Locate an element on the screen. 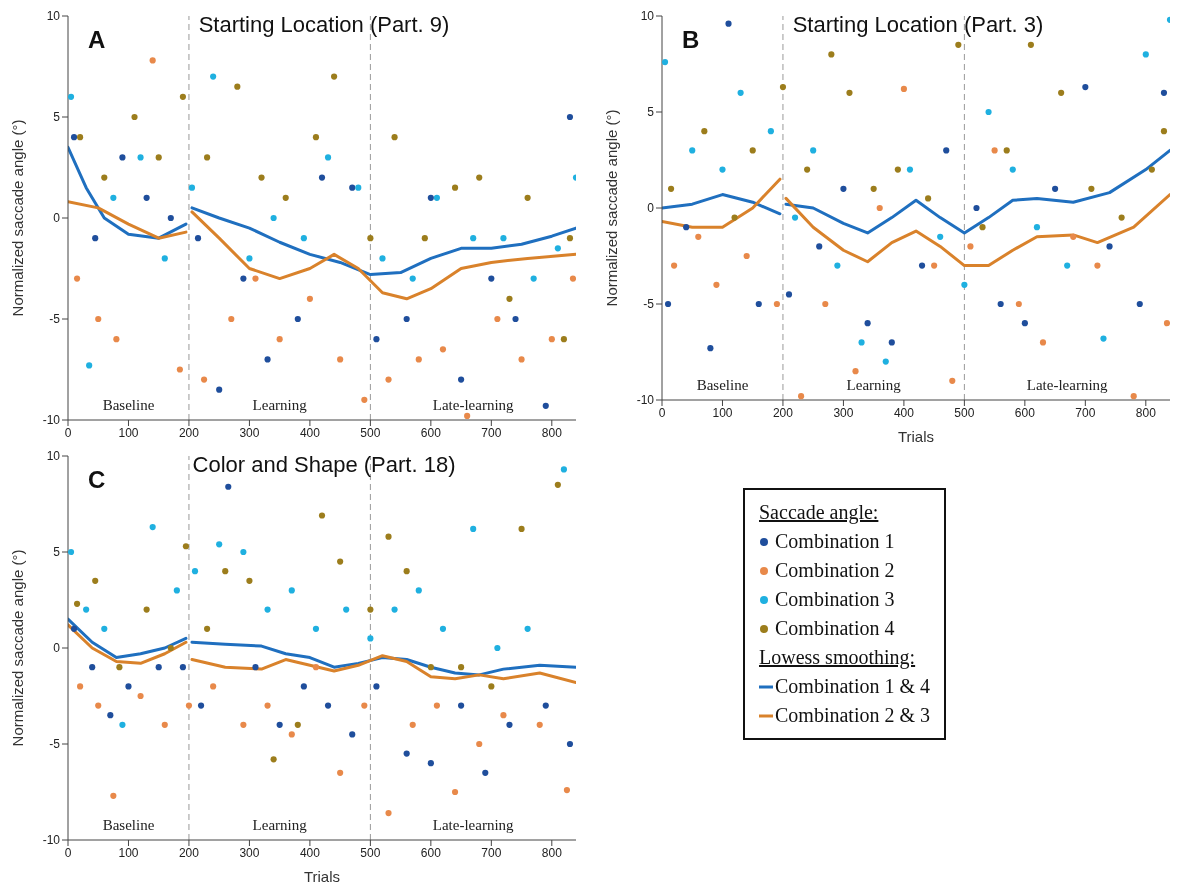  legend-label: Combination 3 is located at coordinates (835, 599).